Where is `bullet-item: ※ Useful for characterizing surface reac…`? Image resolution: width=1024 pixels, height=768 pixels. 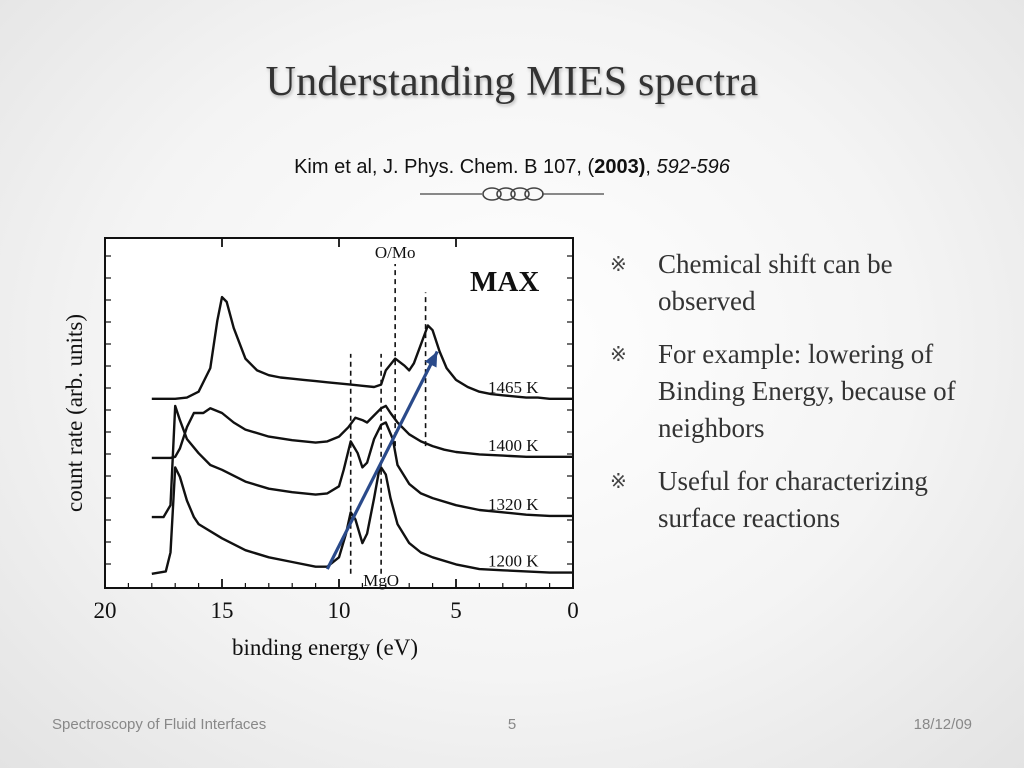 bullet-item: ※ Useful for characterizing surface reac… is located at coordinates (800, 500).